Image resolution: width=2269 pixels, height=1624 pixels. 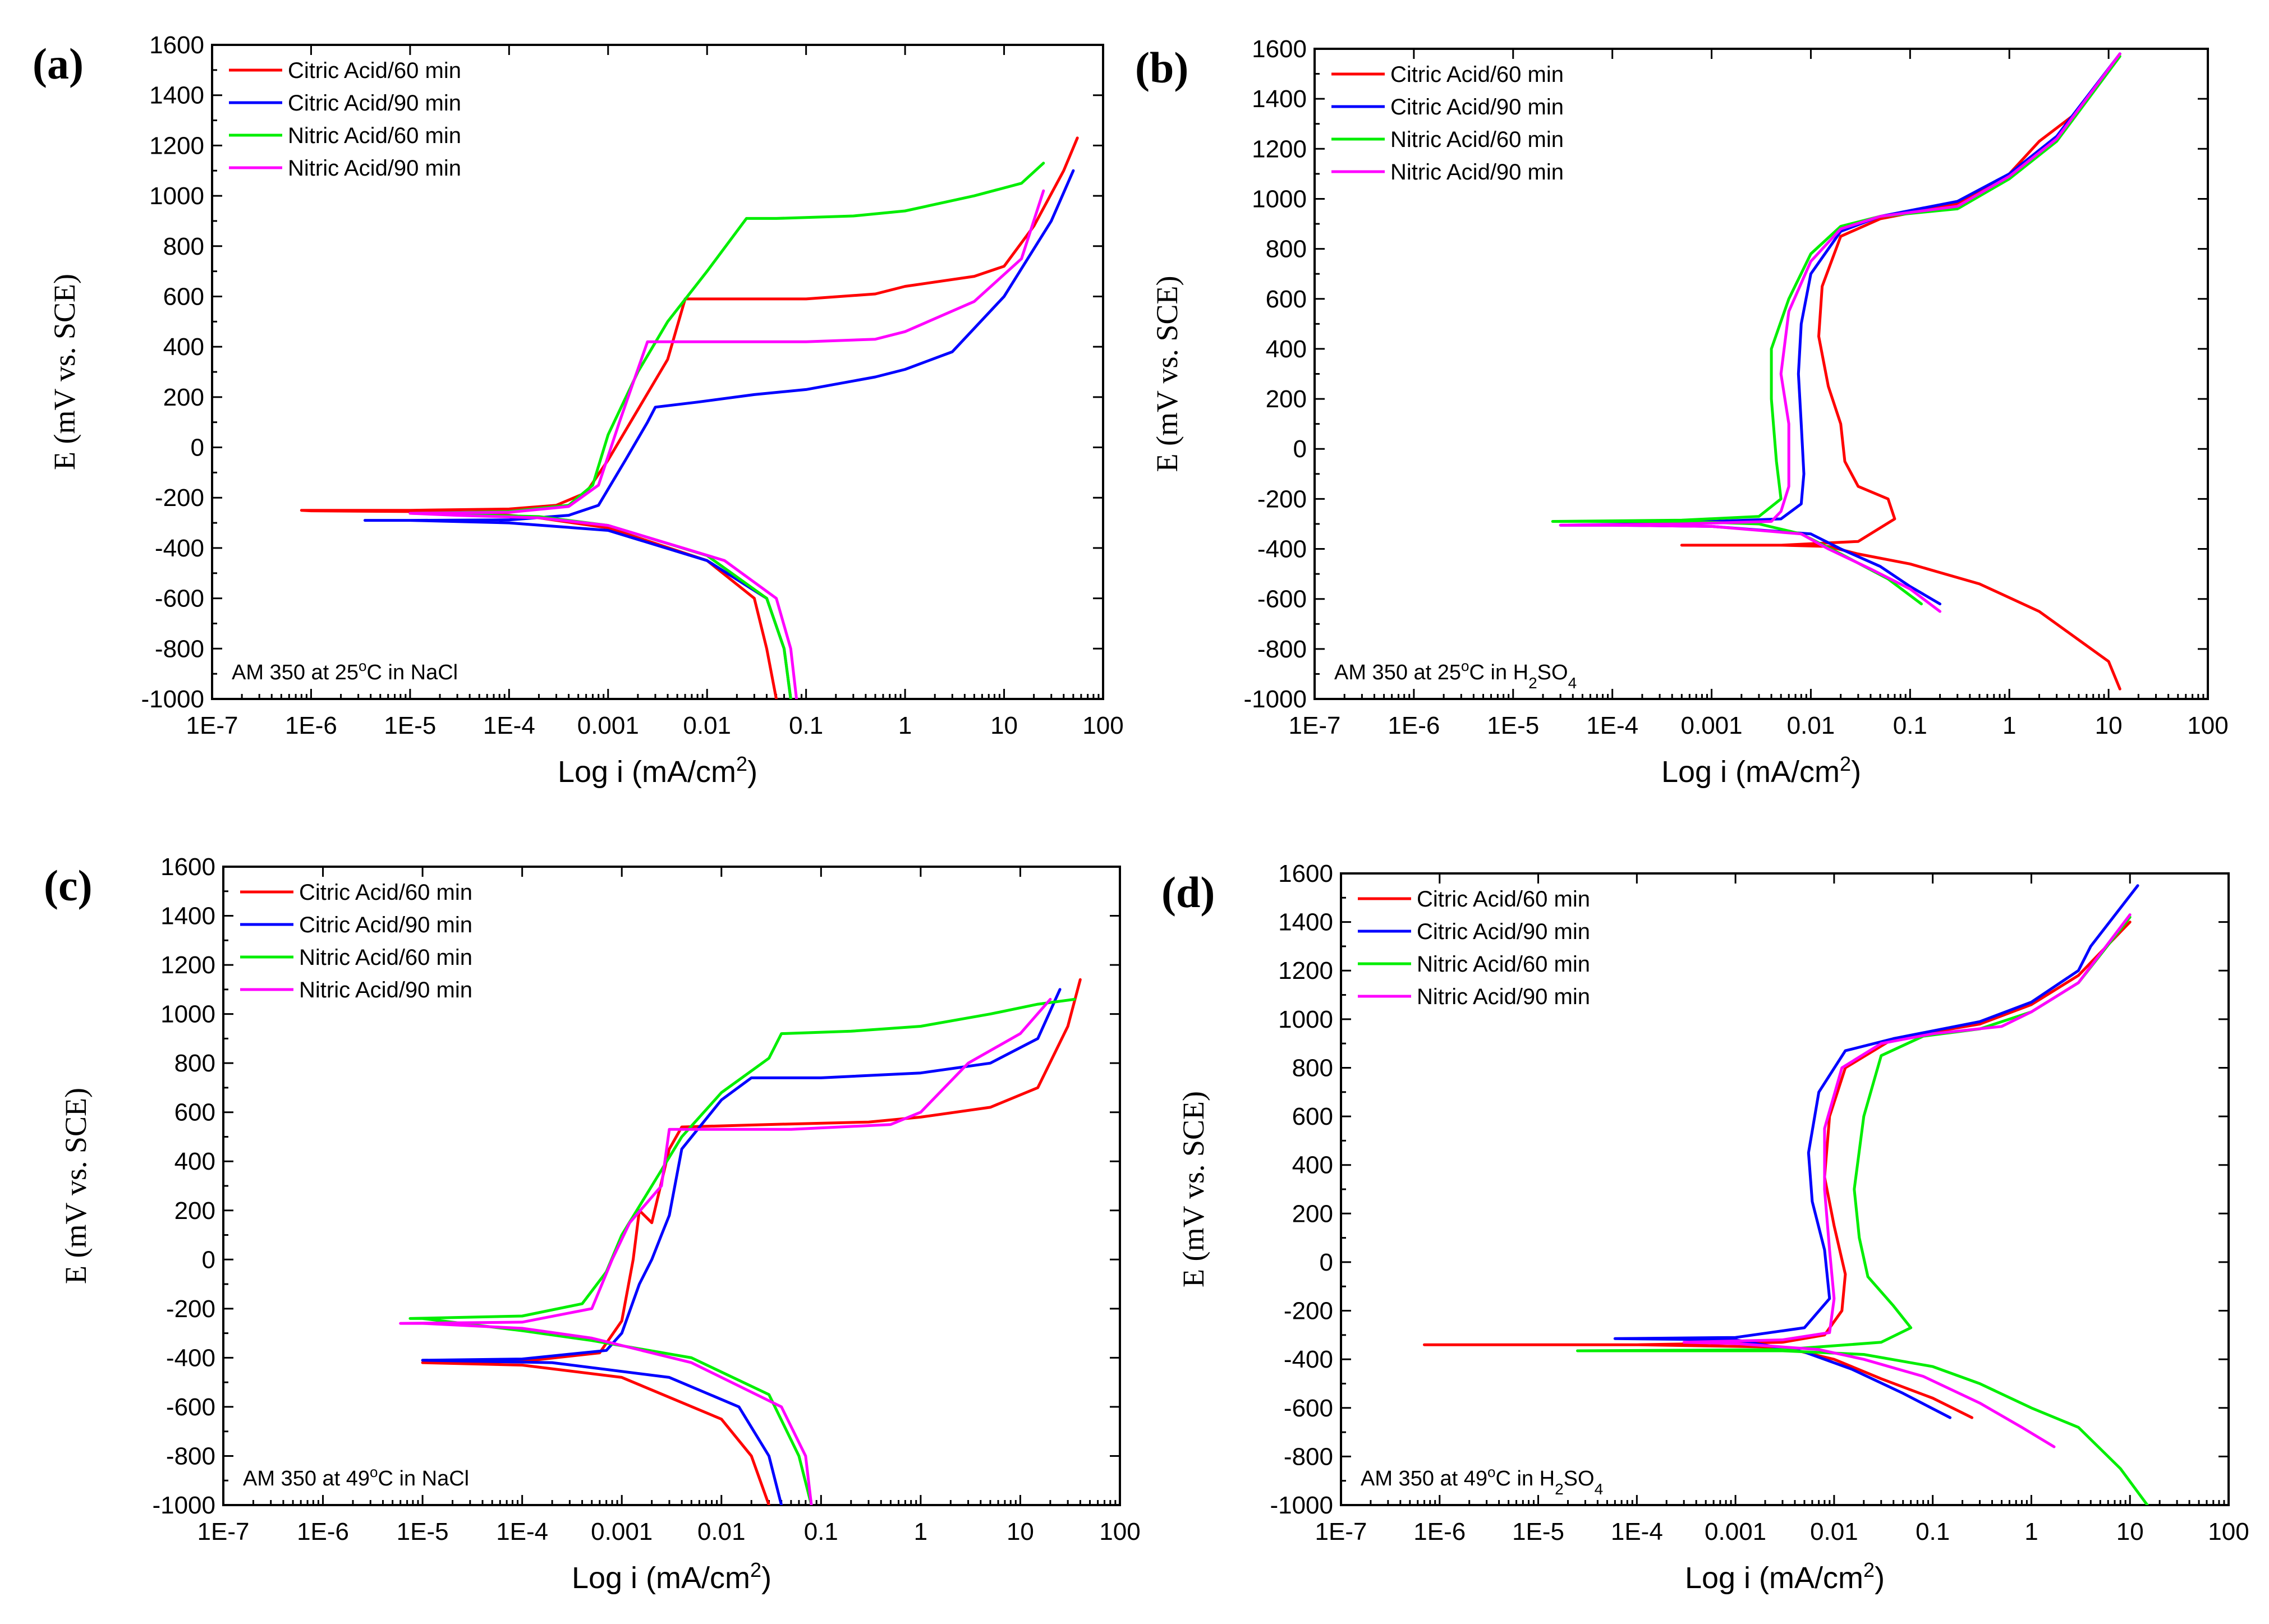 What do you see at coordinates (1712, 726) in the screenshot?
I see `x-tick-label: 0.001` at bounding box center [1712, 726].